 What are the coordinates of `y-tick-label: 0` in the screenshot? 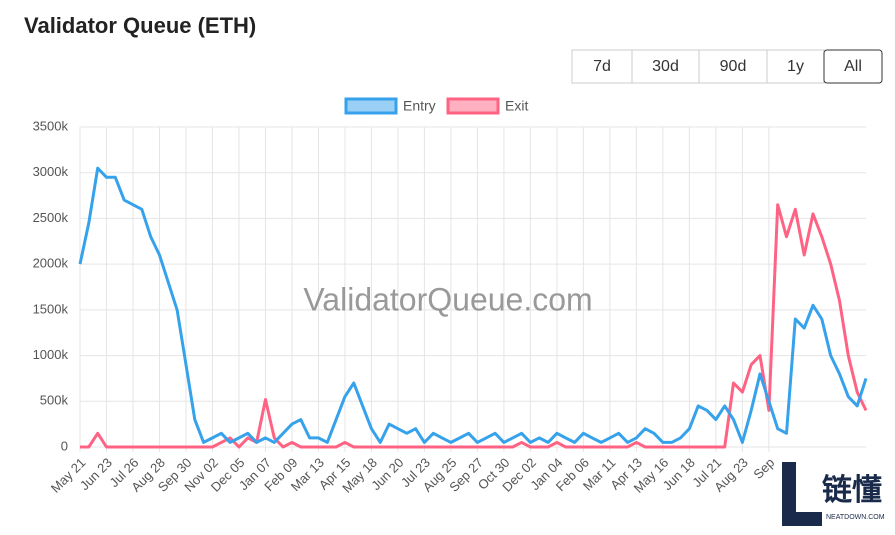 It's located at (64, 445).